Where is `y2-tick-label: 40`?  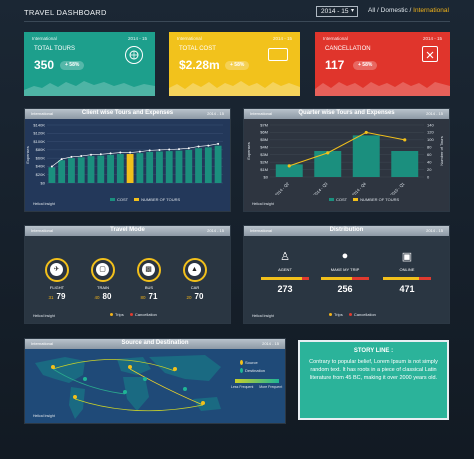
y2-tick-label: 40 is located at coordinates (429, 161).